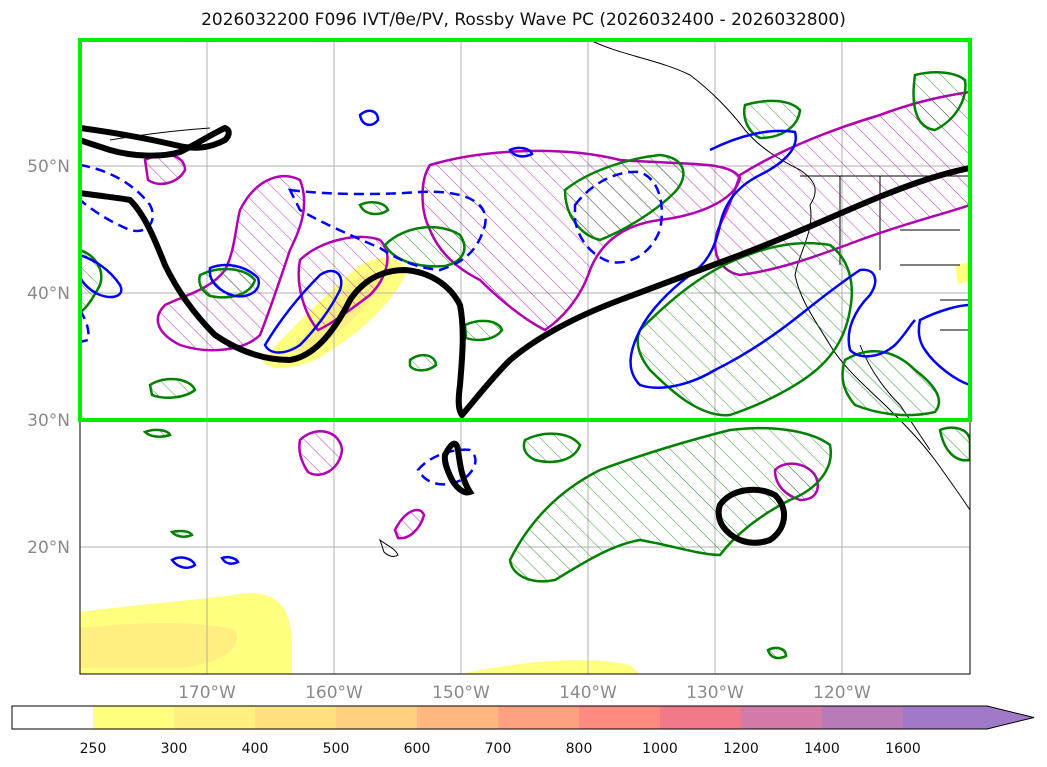 This screenshot has width=1047, height=767. Describe the element at coordinates (670, 504) in the screenshot. I see `pv-region-south-wide` at that location.